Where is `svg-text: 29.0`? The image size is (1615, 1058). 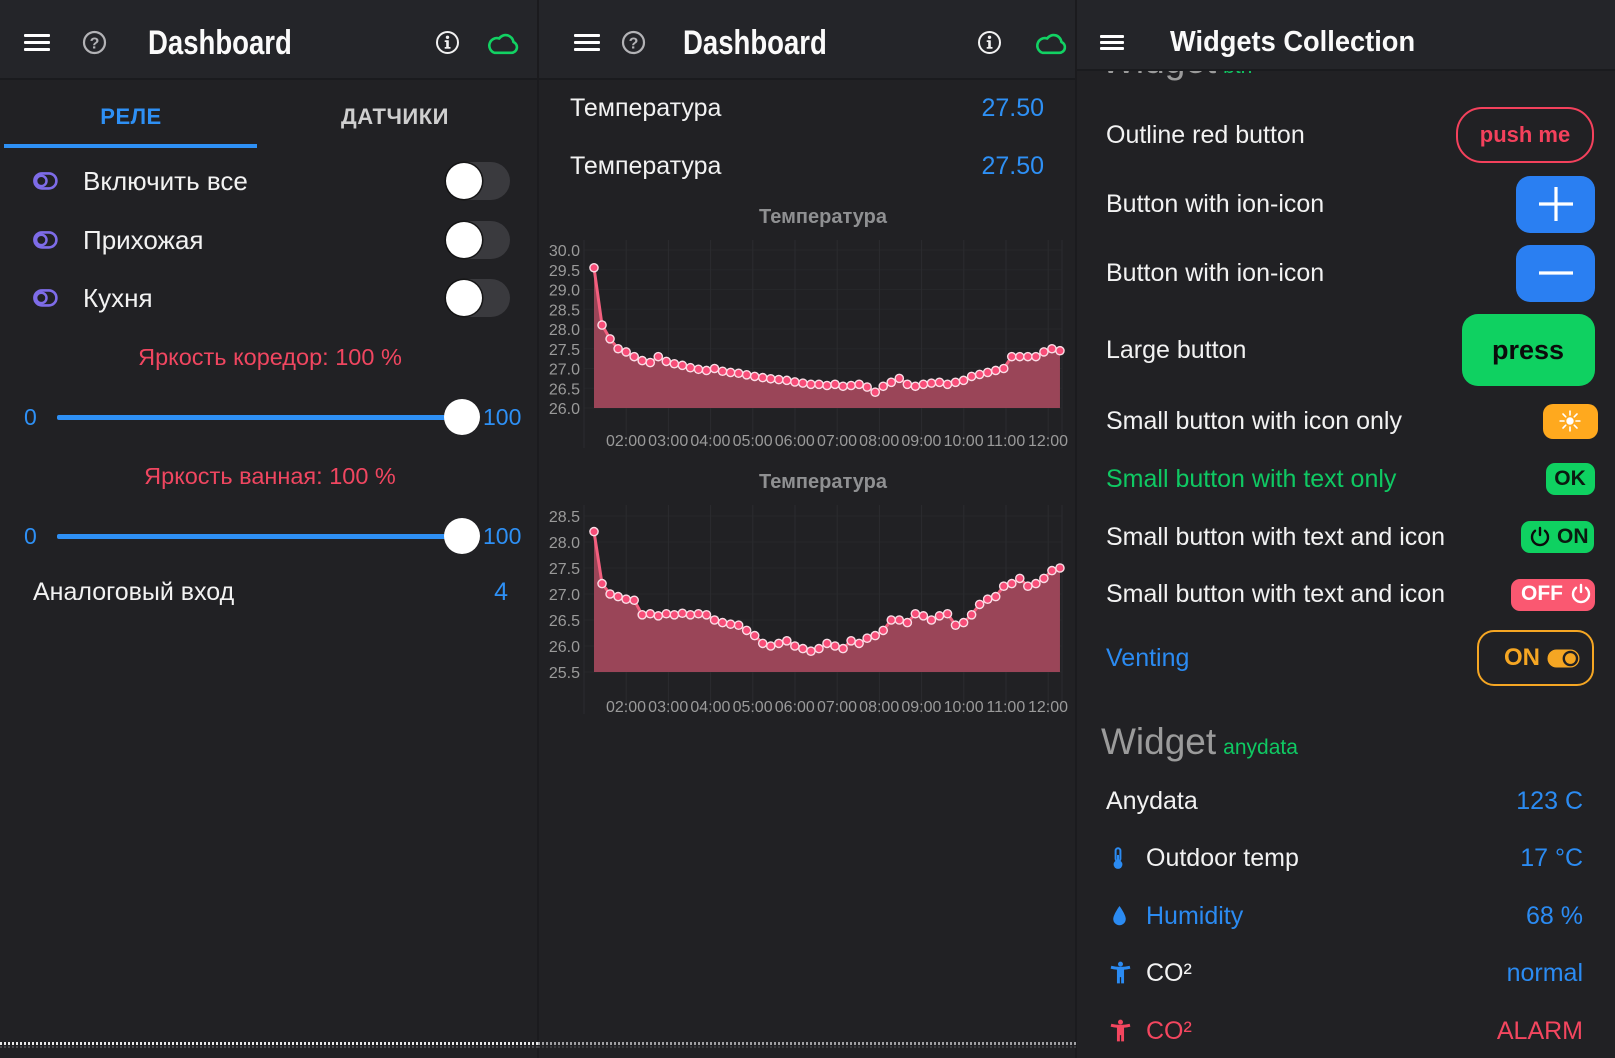
svg-text: 29.0 is located at coordinates (564, 291).